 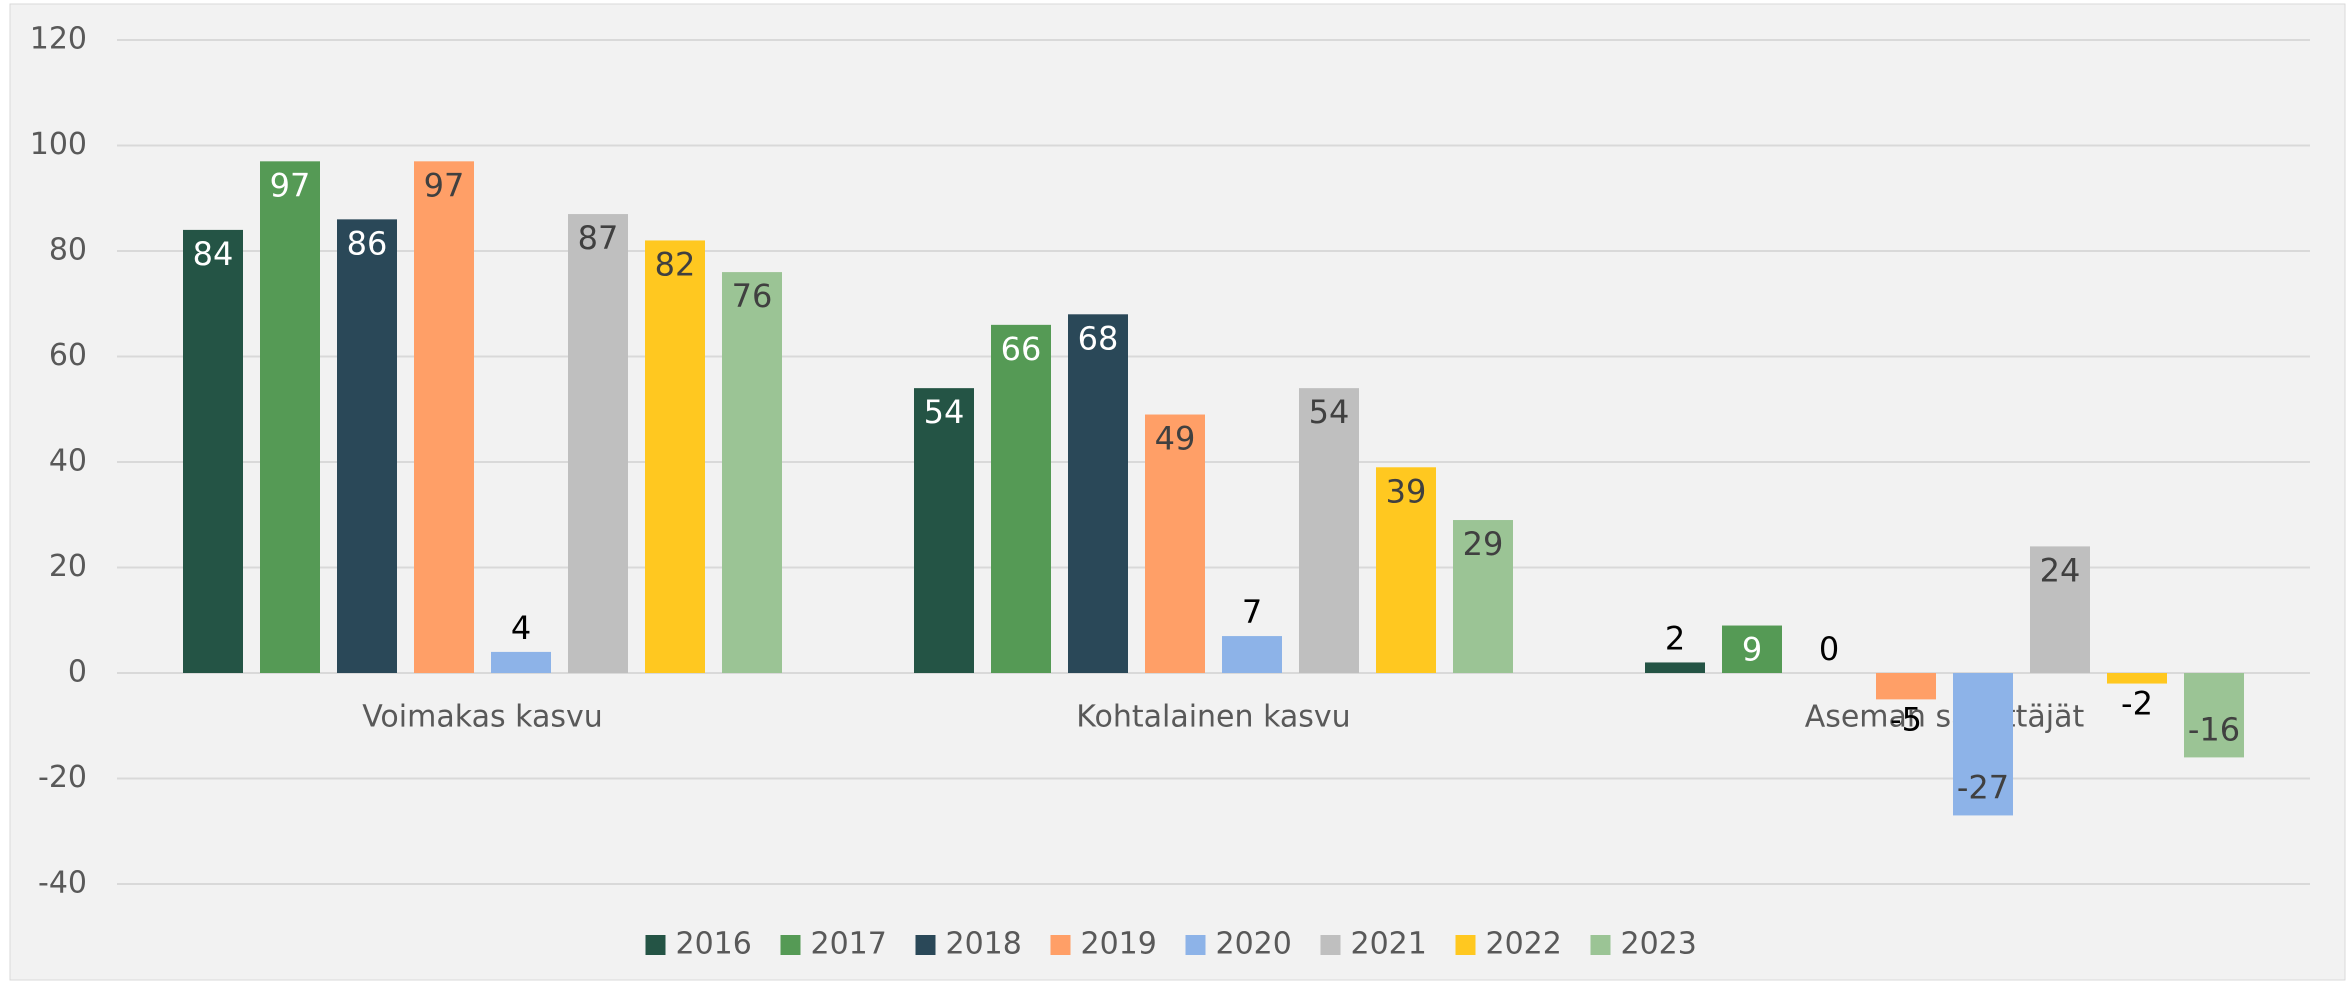 I want to click on data-label: 84, so click(x=213, y=254).